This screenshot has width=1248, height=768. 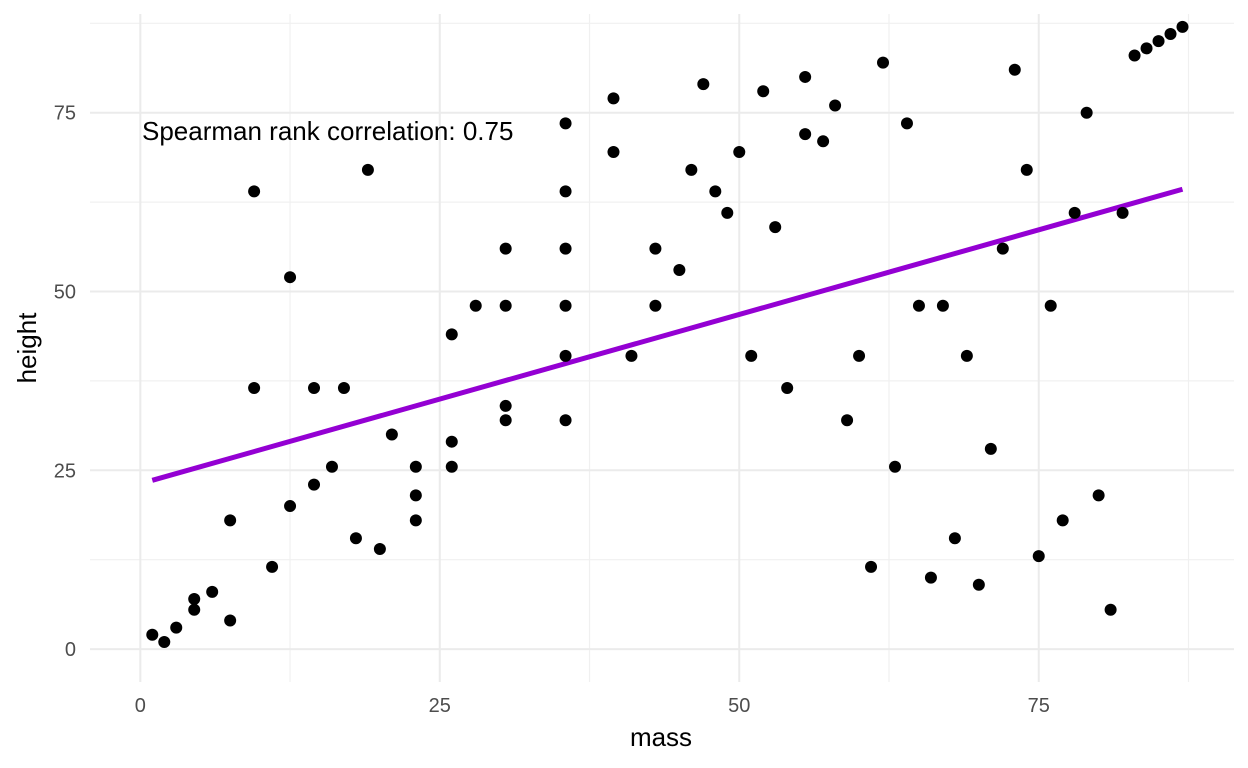 I want to click on x-tick-label: 50, so click(x=739, y=706).